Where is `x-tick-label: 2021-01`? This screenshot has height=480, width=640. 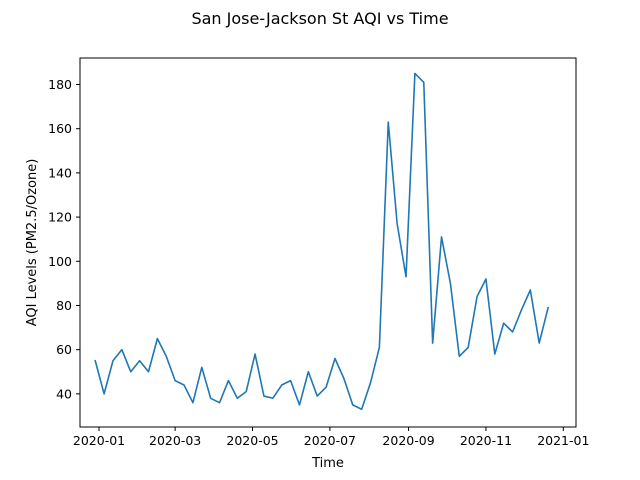
x-tick-label: 2021-01 is located at coordinates (563, 440).